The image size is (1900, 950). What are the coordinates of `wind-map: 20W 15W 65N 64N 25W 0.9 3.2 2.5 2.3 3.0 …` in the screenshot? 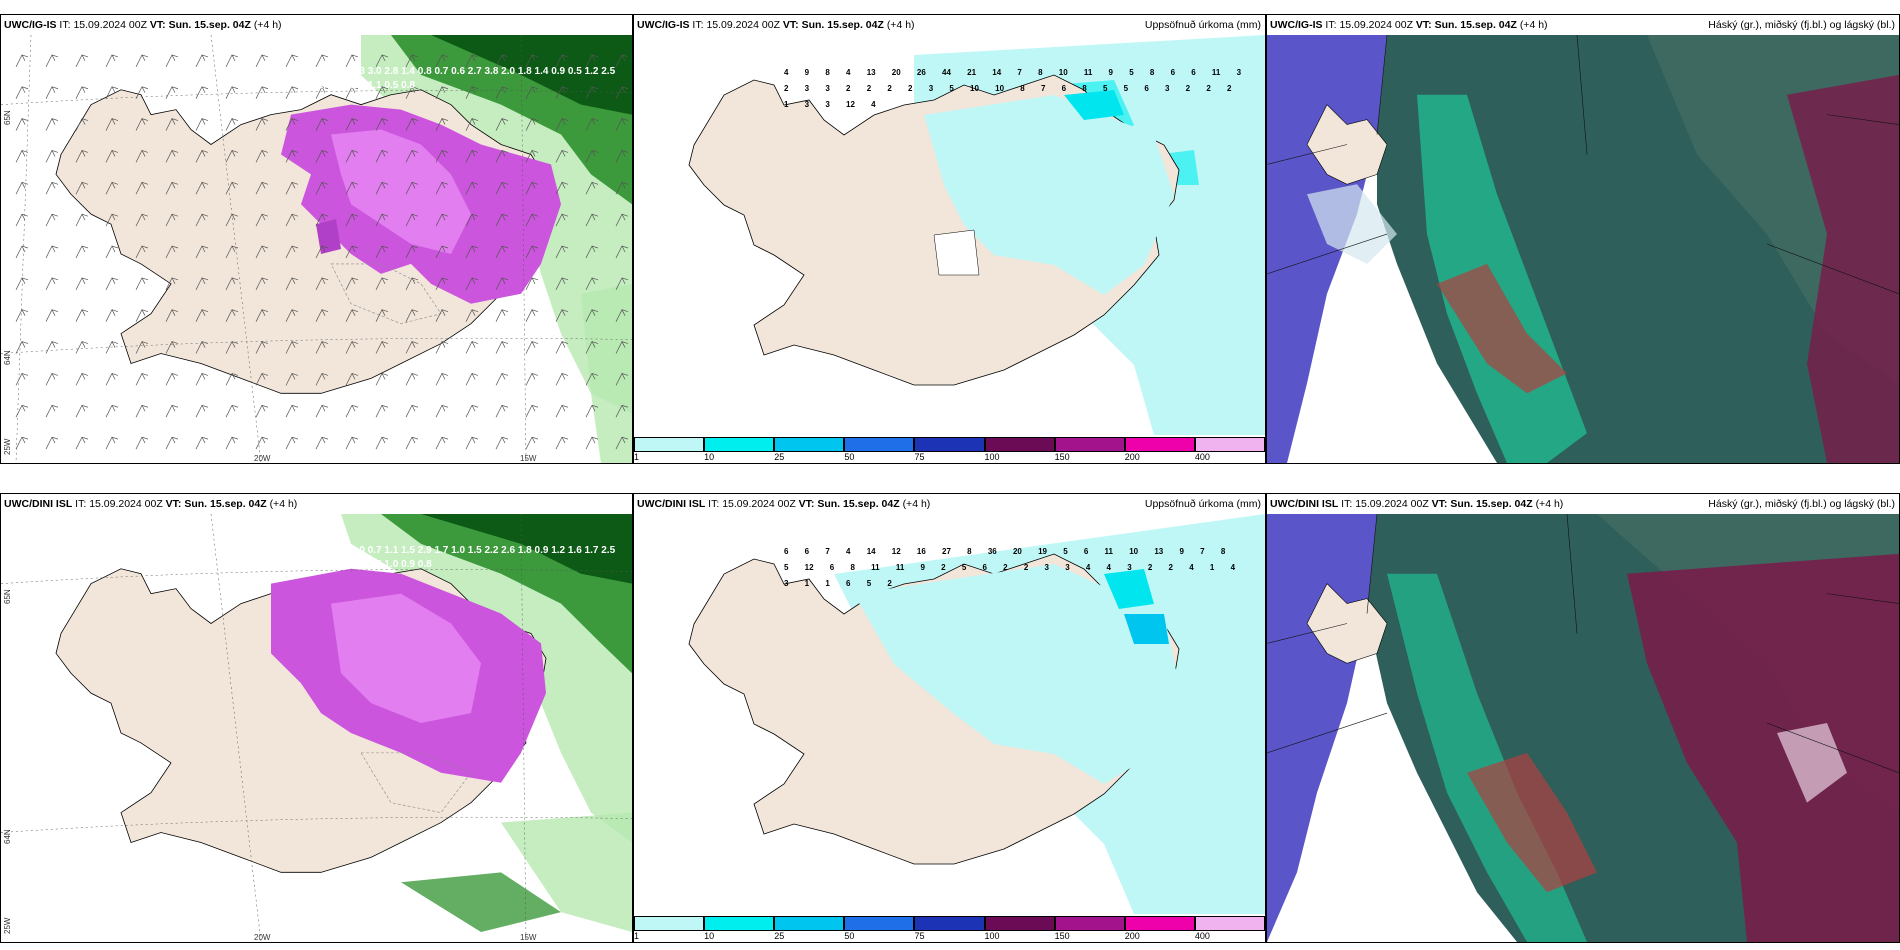 It's located at (316, 249).